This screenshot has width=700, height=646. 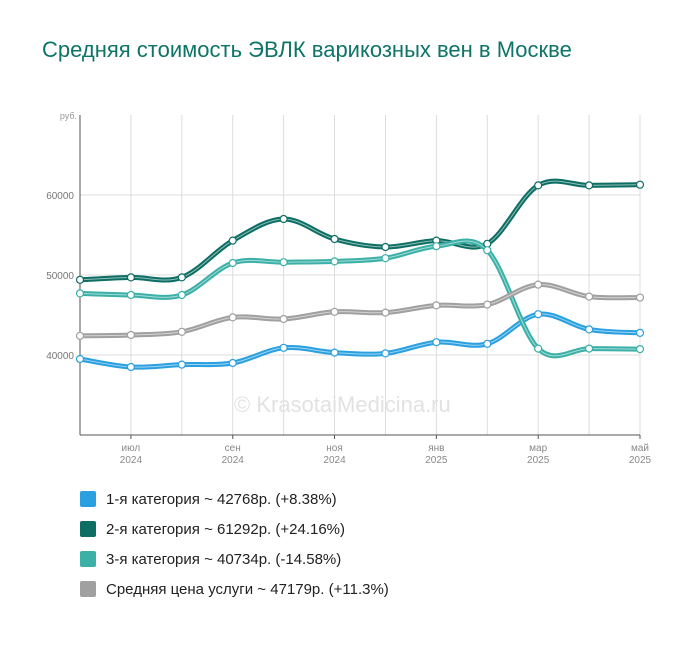 What do you see at coordinates (342, 404) in the screenshot?
I see `watermark: © KrasotaiMedicina.ru` at bounding box center [342, 404].